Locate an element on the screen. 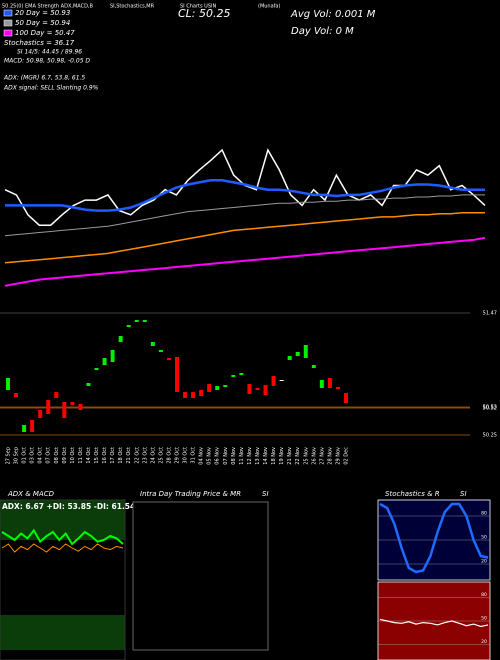 Image resolution: width=500 pixels, height=660 pixels. x-tick-label: 26 Nov is located at coordinates (314, 456).